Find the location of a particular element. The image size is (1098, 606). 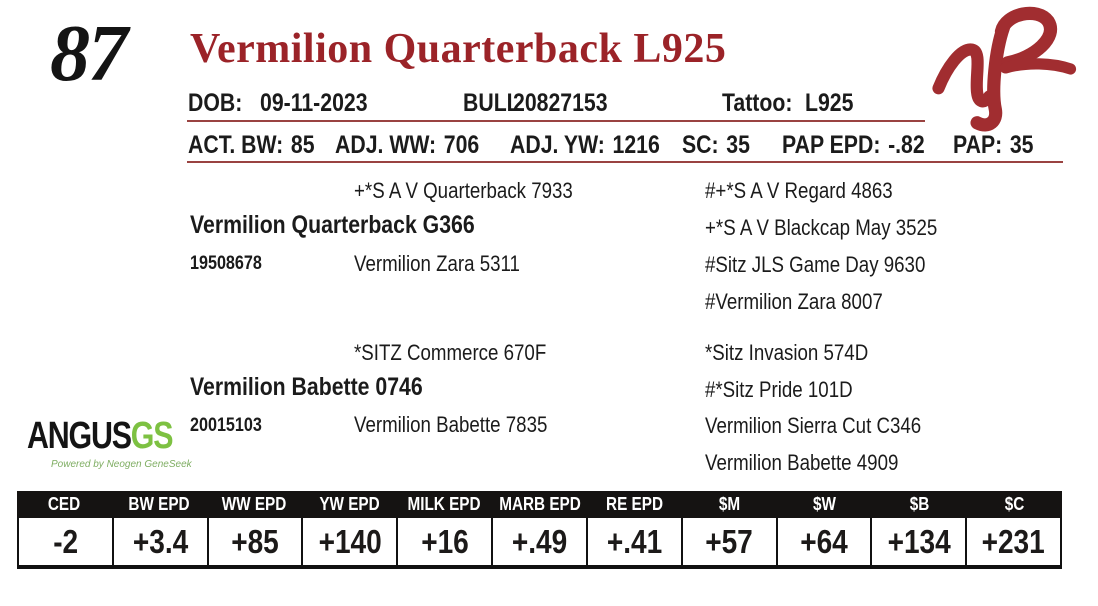

stat-value: -.82 is located at coordinates (906, 145).